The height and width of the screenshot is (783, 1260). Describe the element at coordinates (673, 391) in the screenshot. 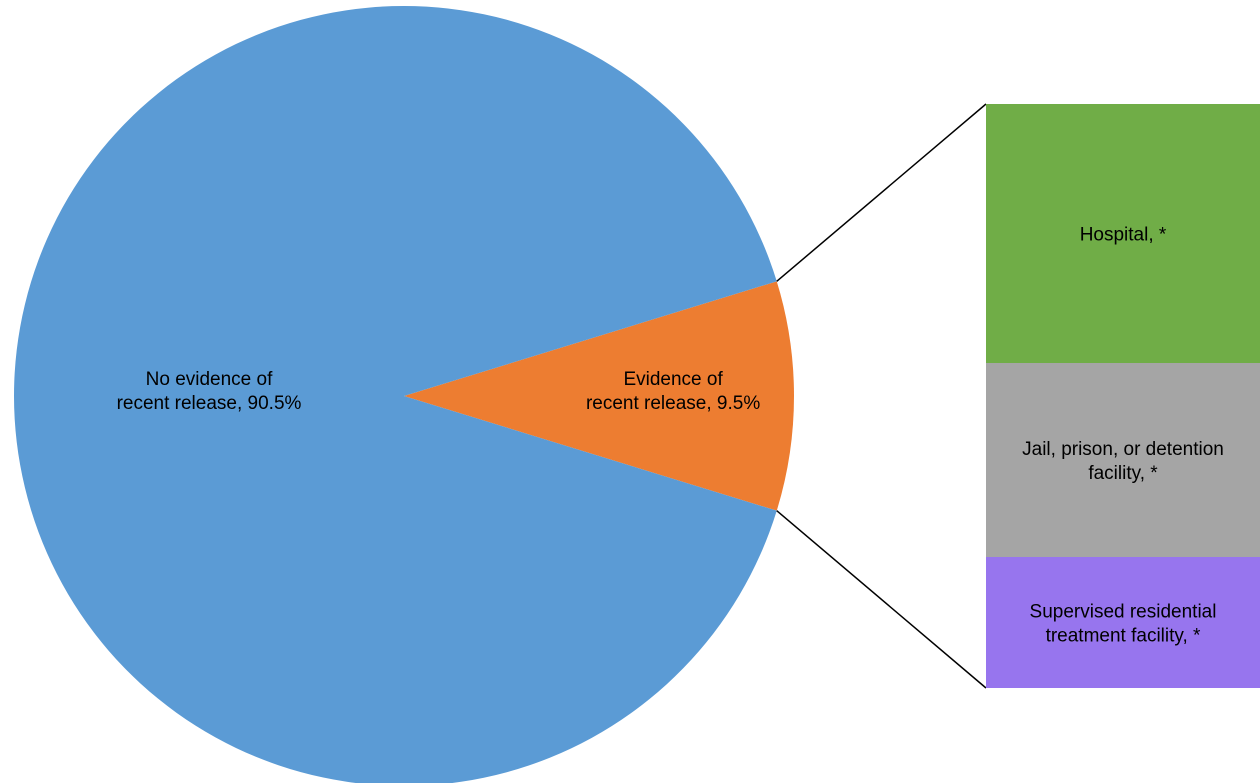

I see `pie-label-evidence-of-recent-release-9-5: Evidence of recent release, 9.5%` at that location.